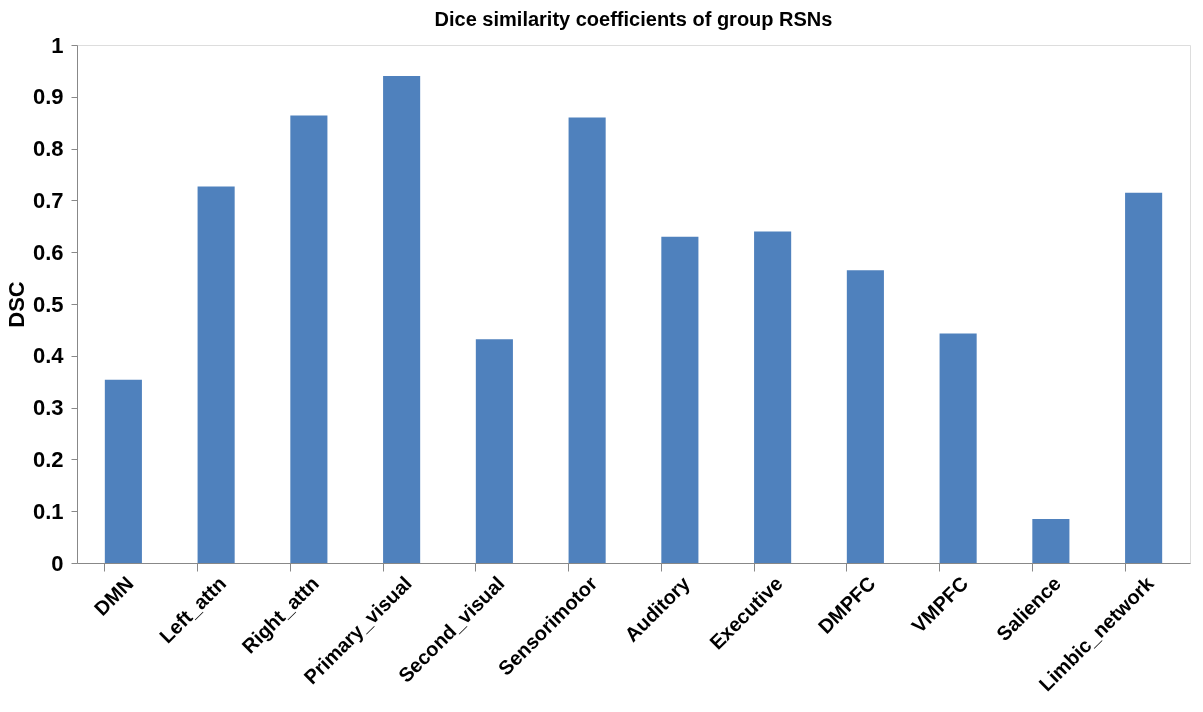  I want to click on y-tick-label: 0.7, so click(48, 200).